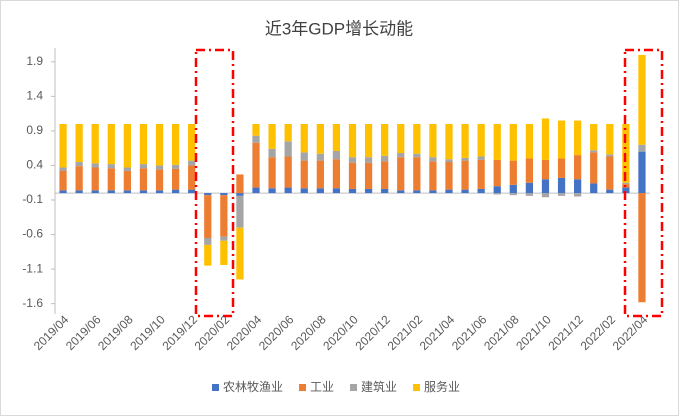 The image size is (679, 416). What do you see at coordinates (34, 130) in the screenshot?
I see `y-tick-label: 0.9` at bounding box center [34, 130].